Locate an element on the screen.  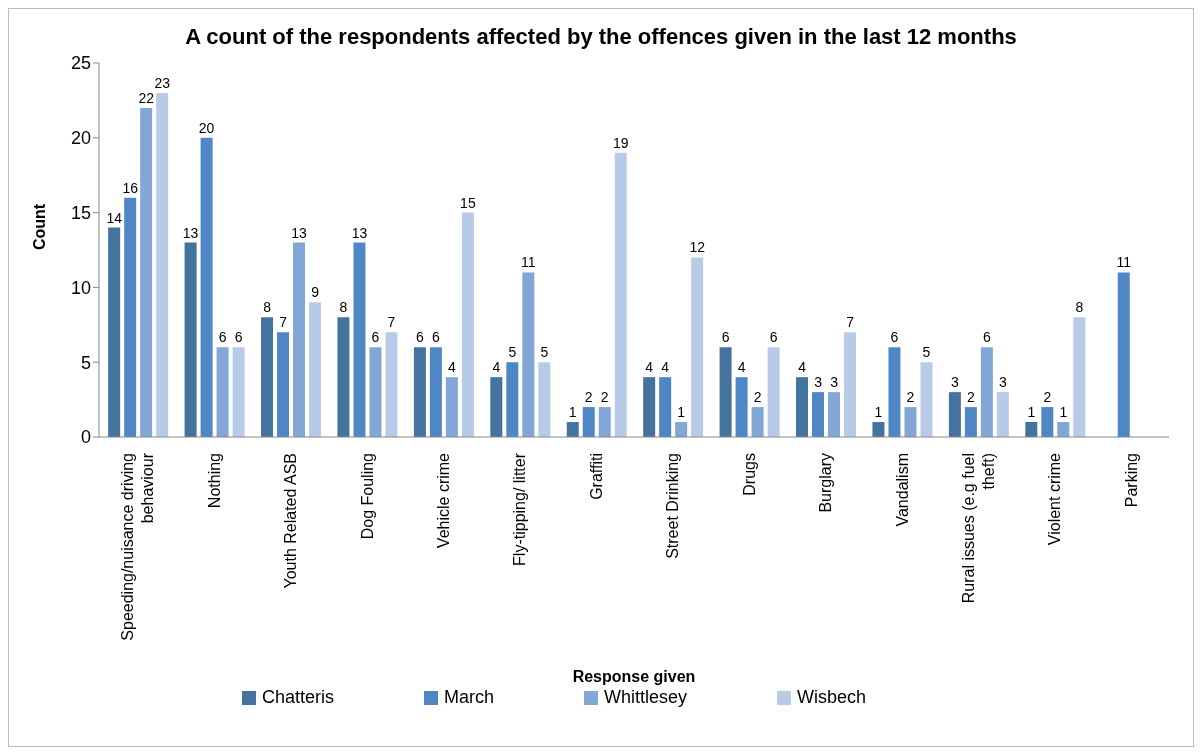
data-label: 11 is located at coordinates (528, 262).